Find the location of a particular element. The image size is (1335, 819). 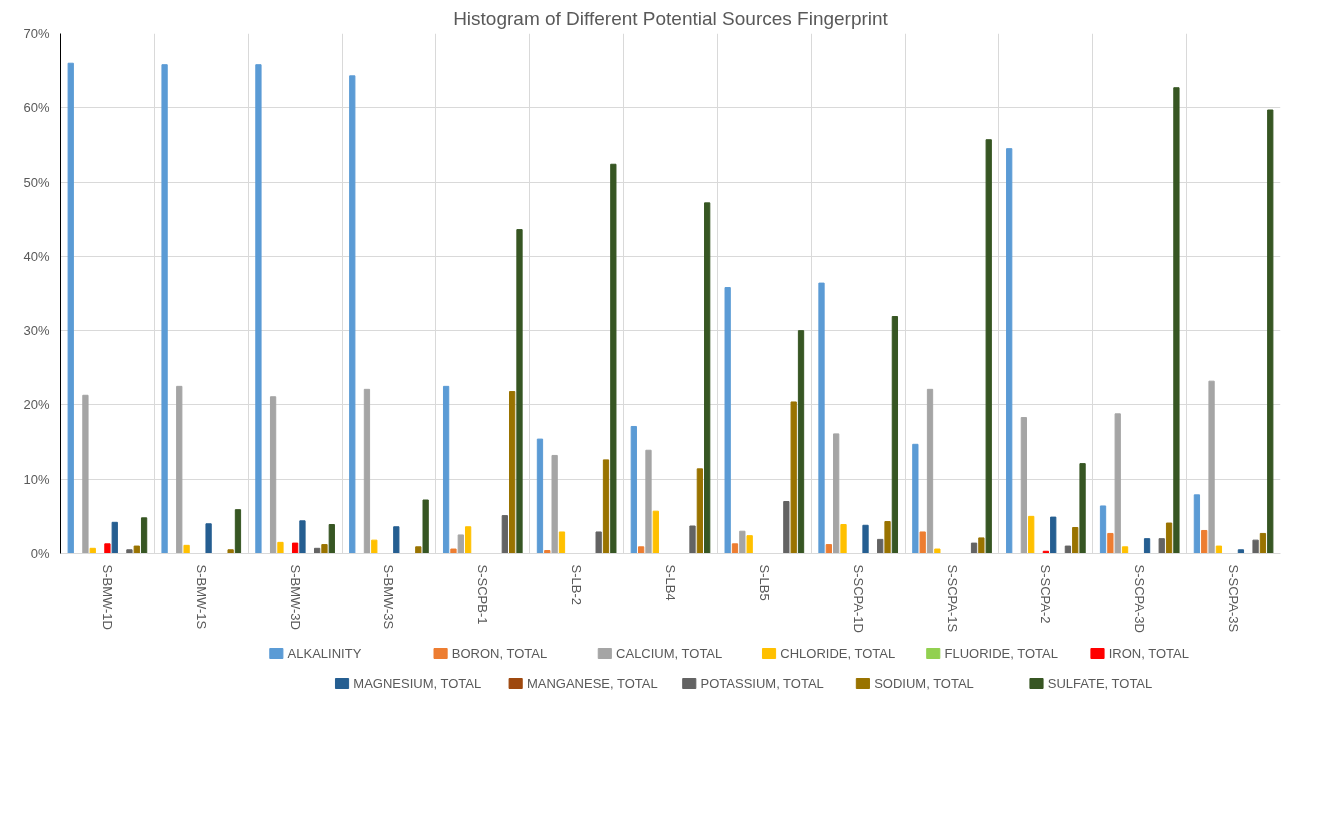

legend-label: CHLORIDE, TOTAL is located at coordinates (838, 653).